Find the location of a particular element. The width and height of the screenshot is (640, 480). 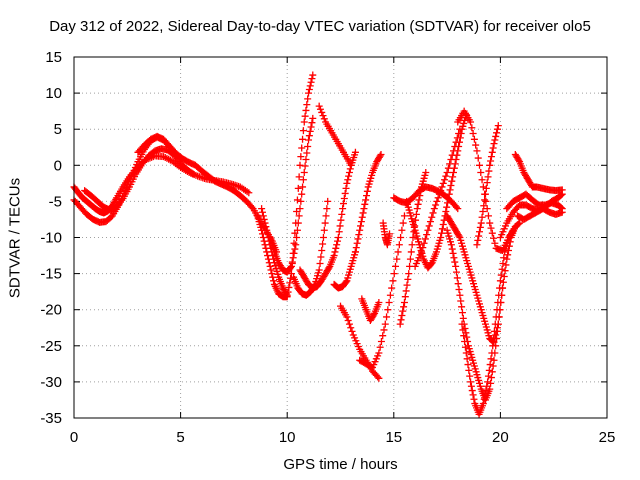

y-tick-label: 0 is located at coordinates (58, 165).